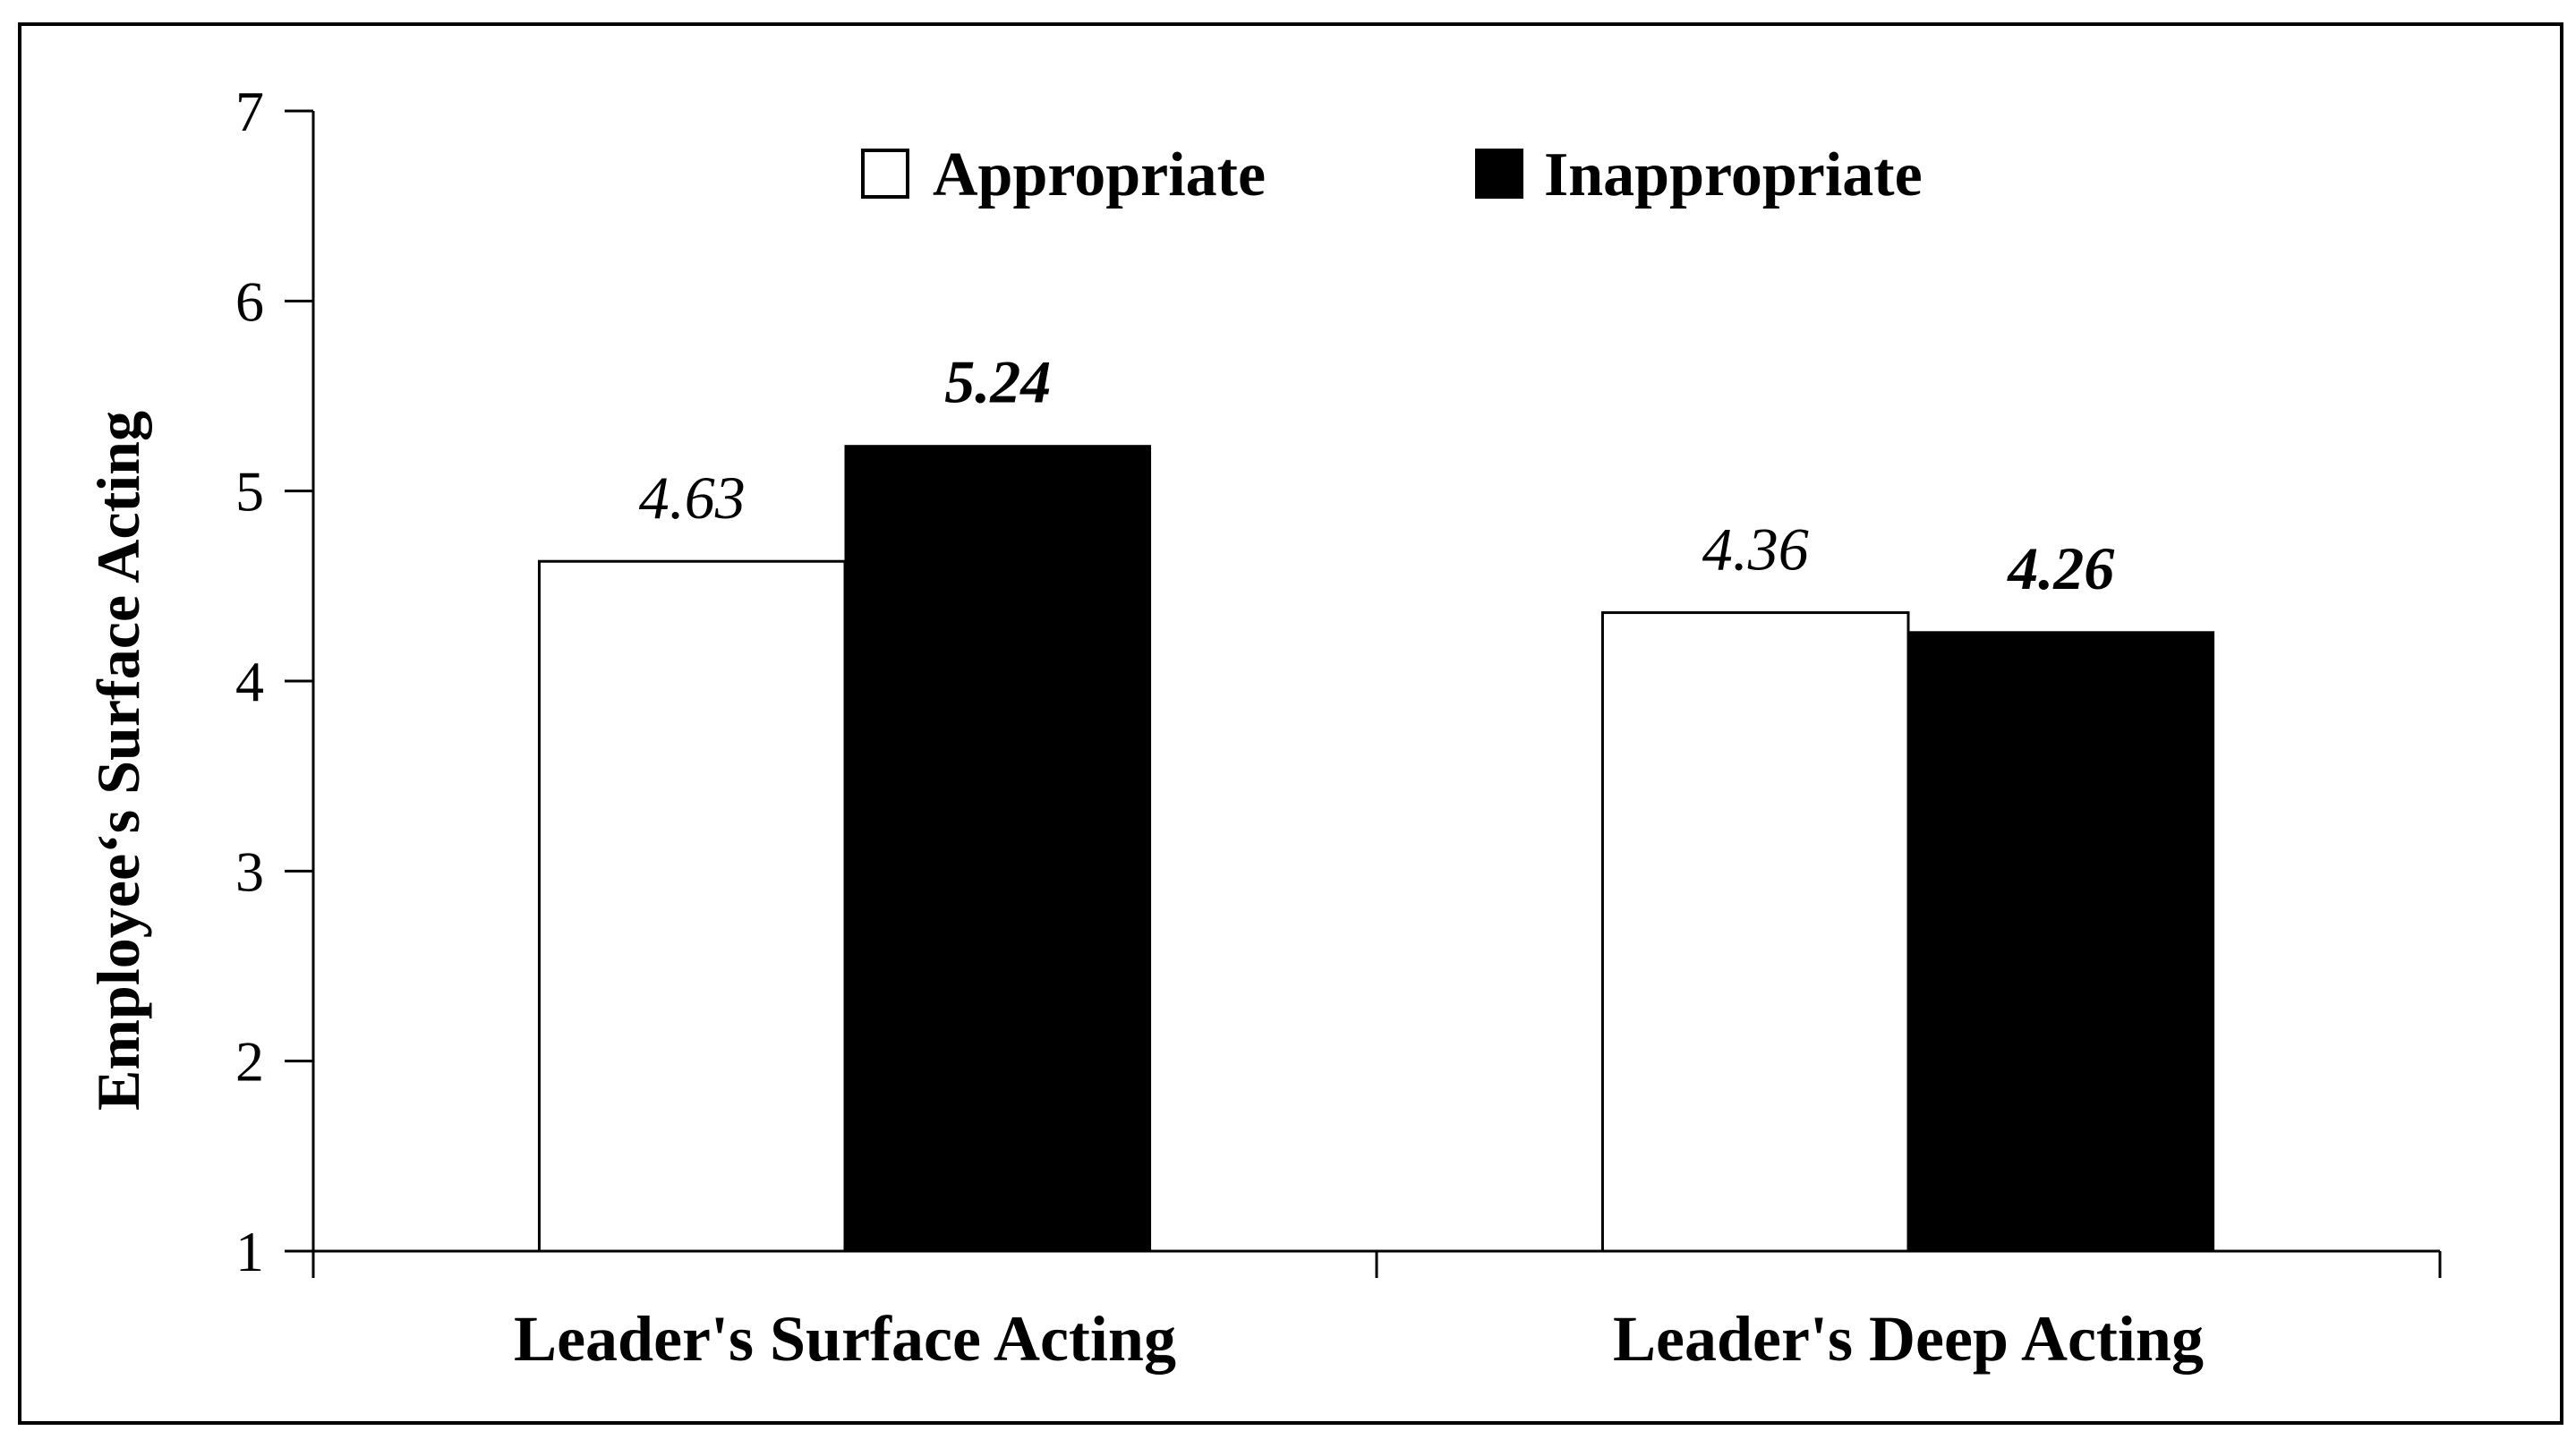  I want to click on x-category-label: Leader's Surface Acting, so click(845, 1339).